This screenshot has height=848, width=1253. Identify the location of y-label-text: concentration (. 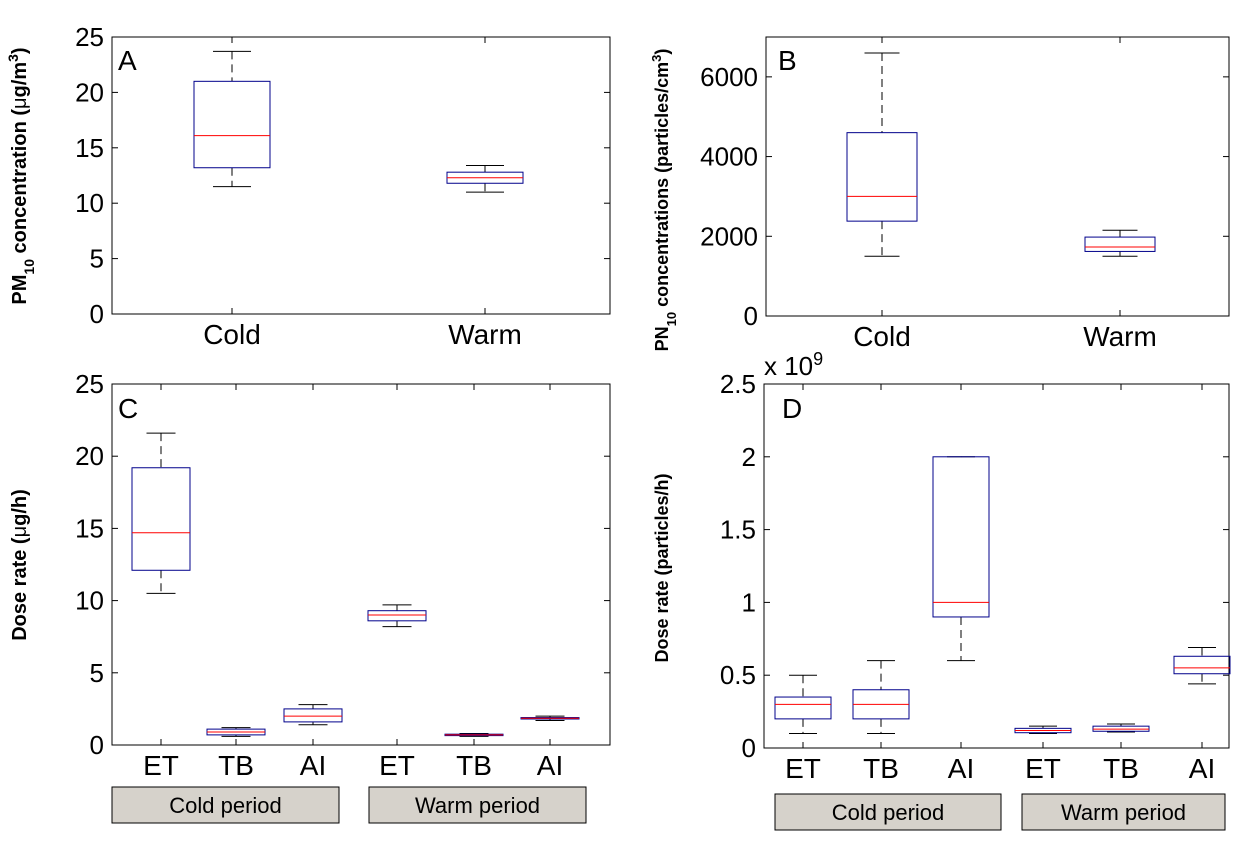
(20, 184).